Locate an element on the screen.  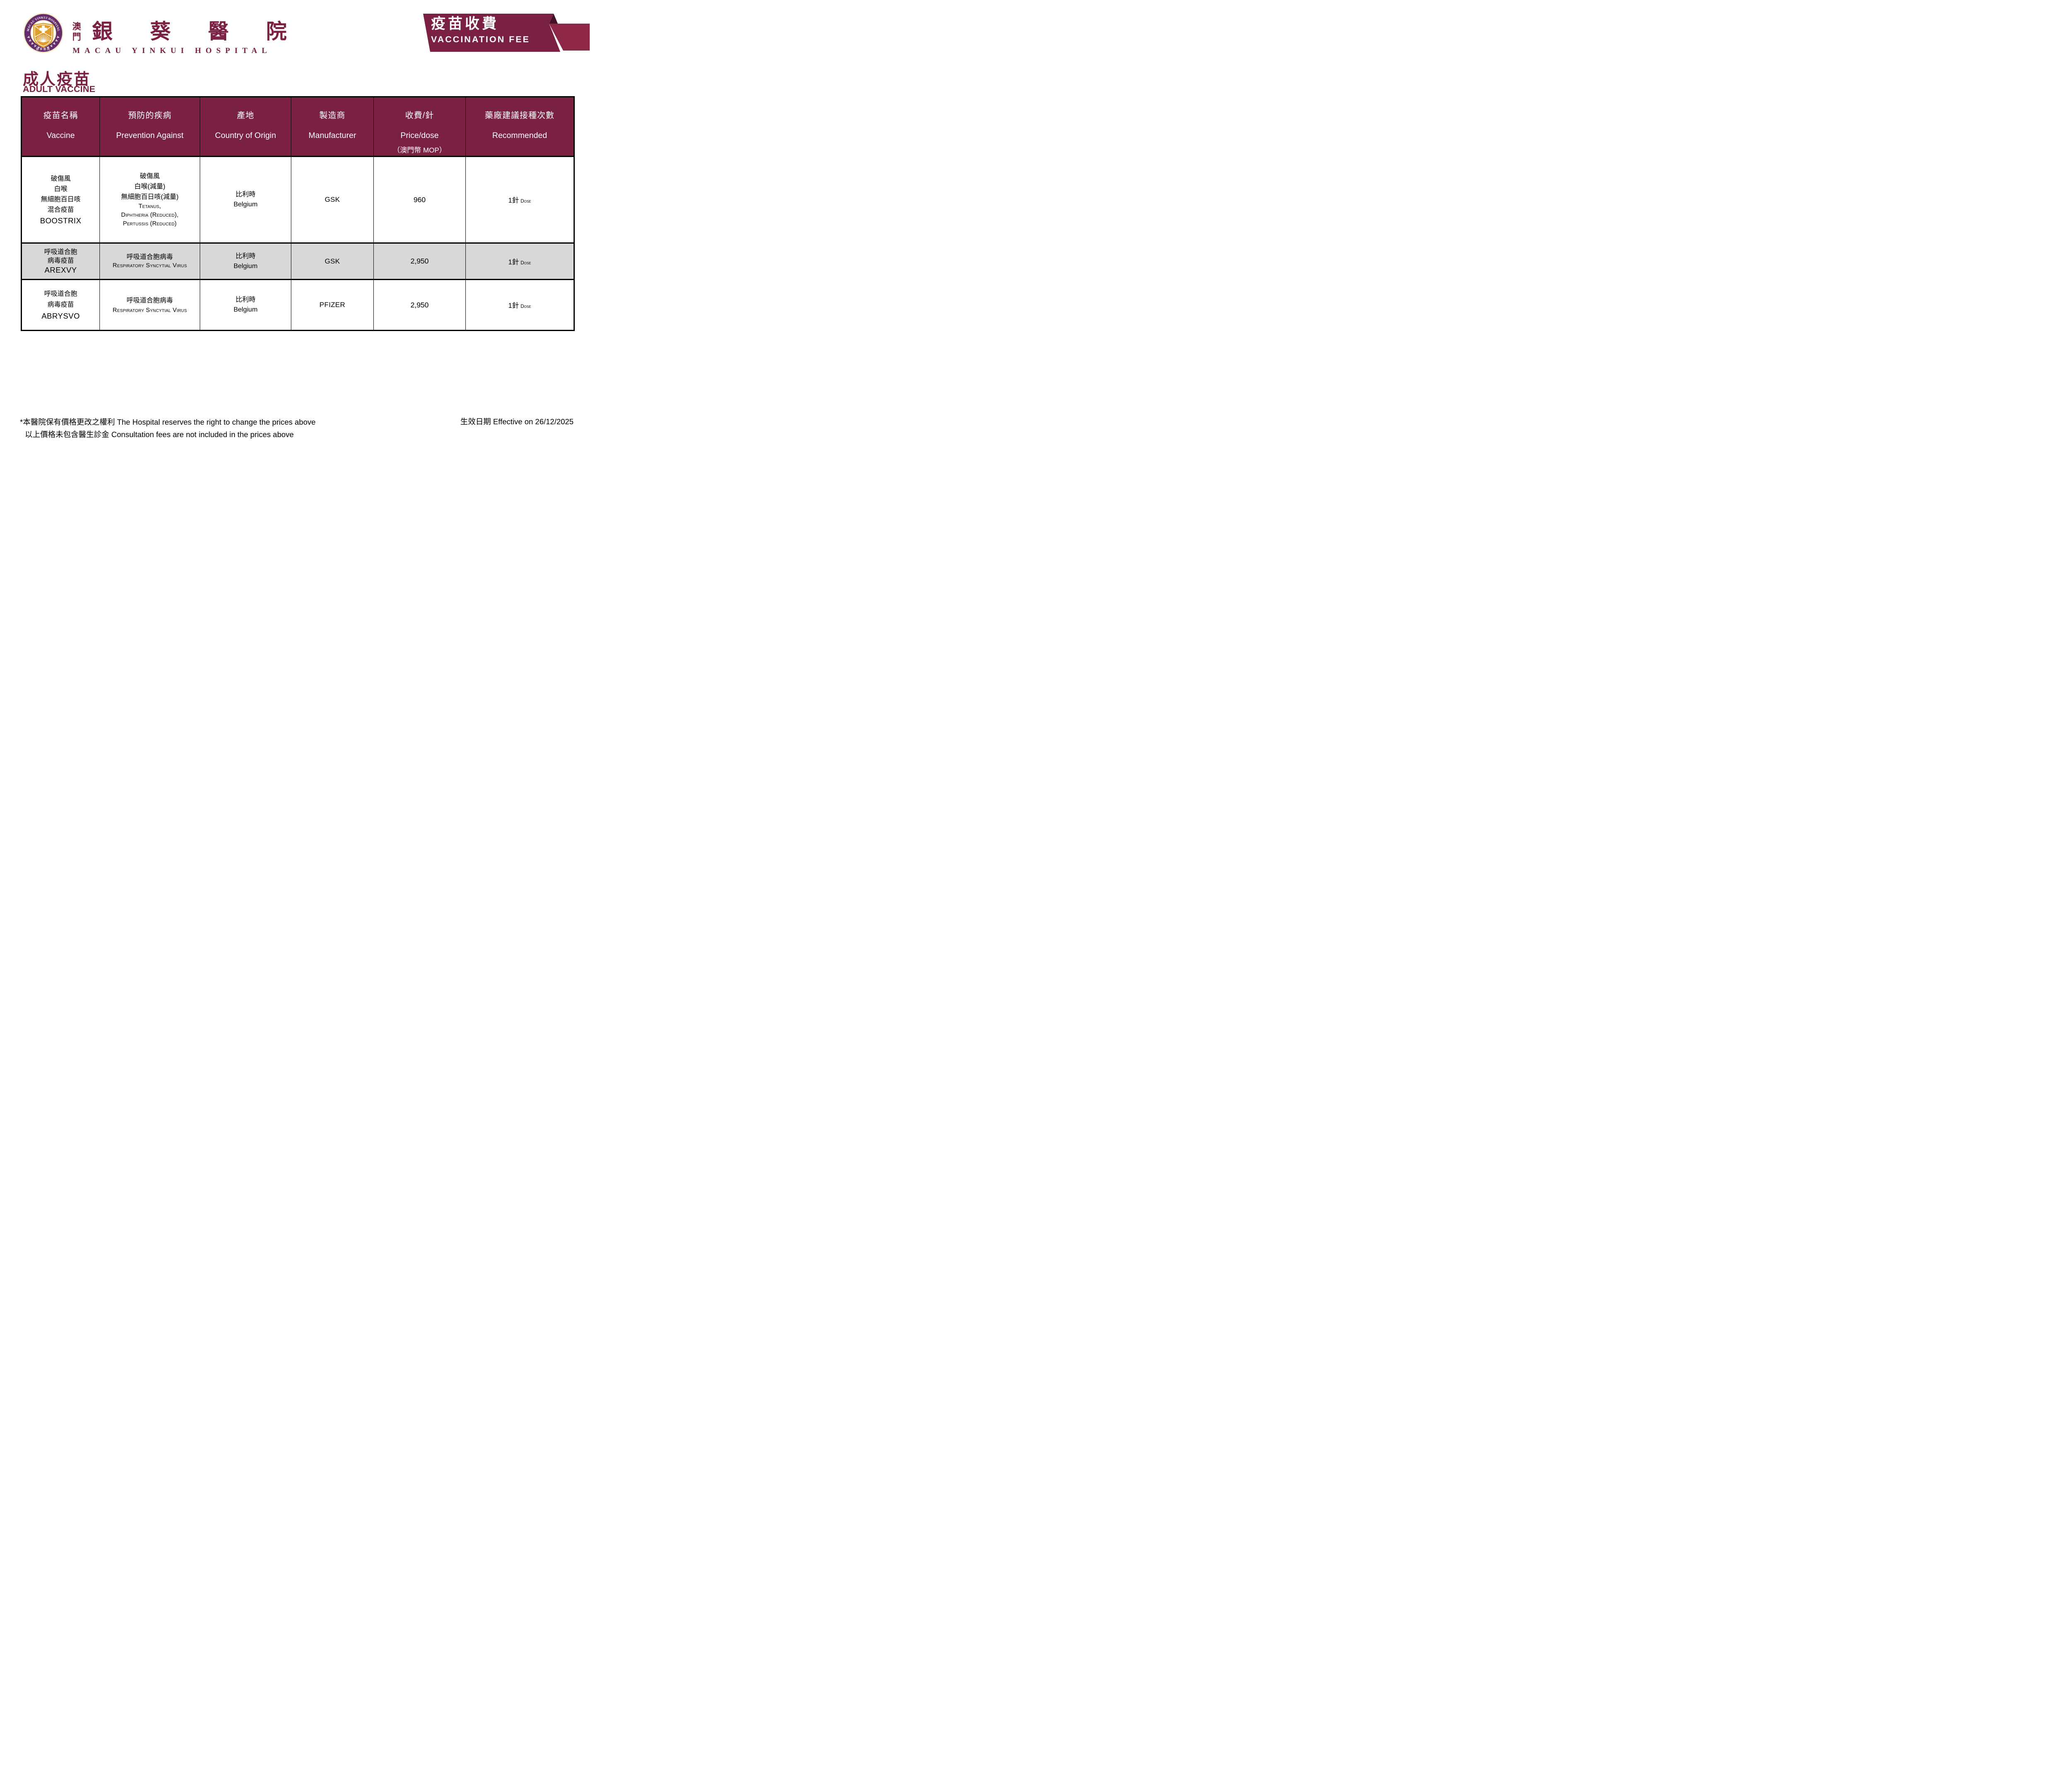
text-line: 白喉(減量) is located at coordinates (149, 186).